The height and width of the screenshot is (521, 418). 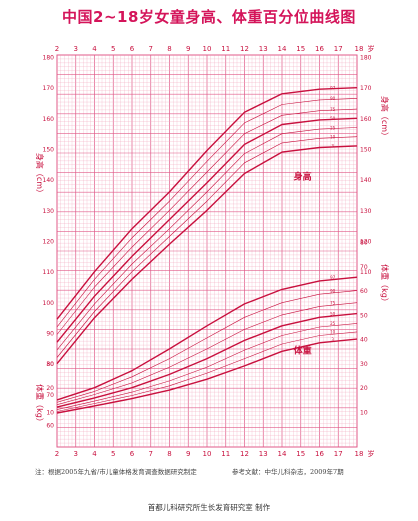 What do you see at coordinates (371, 48) in the screenshot?
I see `x-axis-unit-top: 岁` at bounding box center [371, 48].